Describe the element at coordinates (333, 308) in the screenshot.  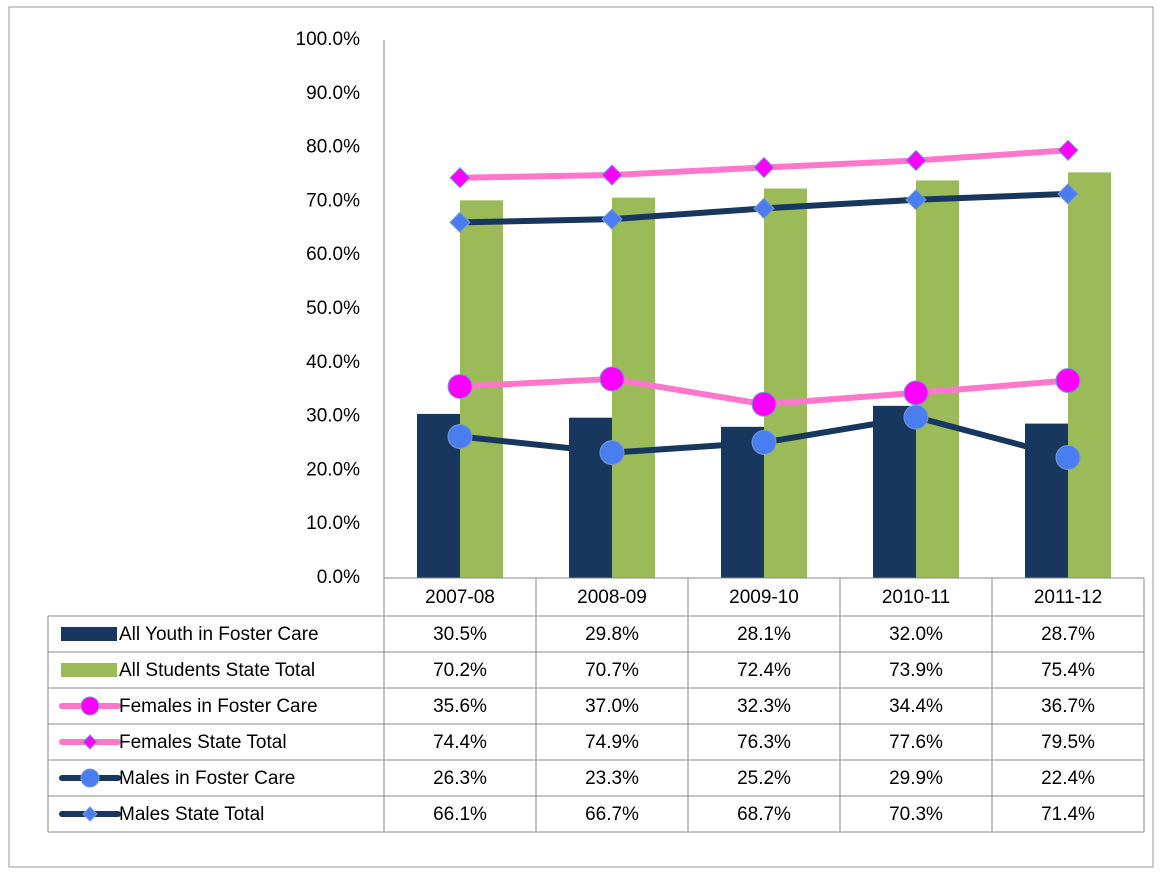
I see `y-tick-label: 50.0%` at that location.